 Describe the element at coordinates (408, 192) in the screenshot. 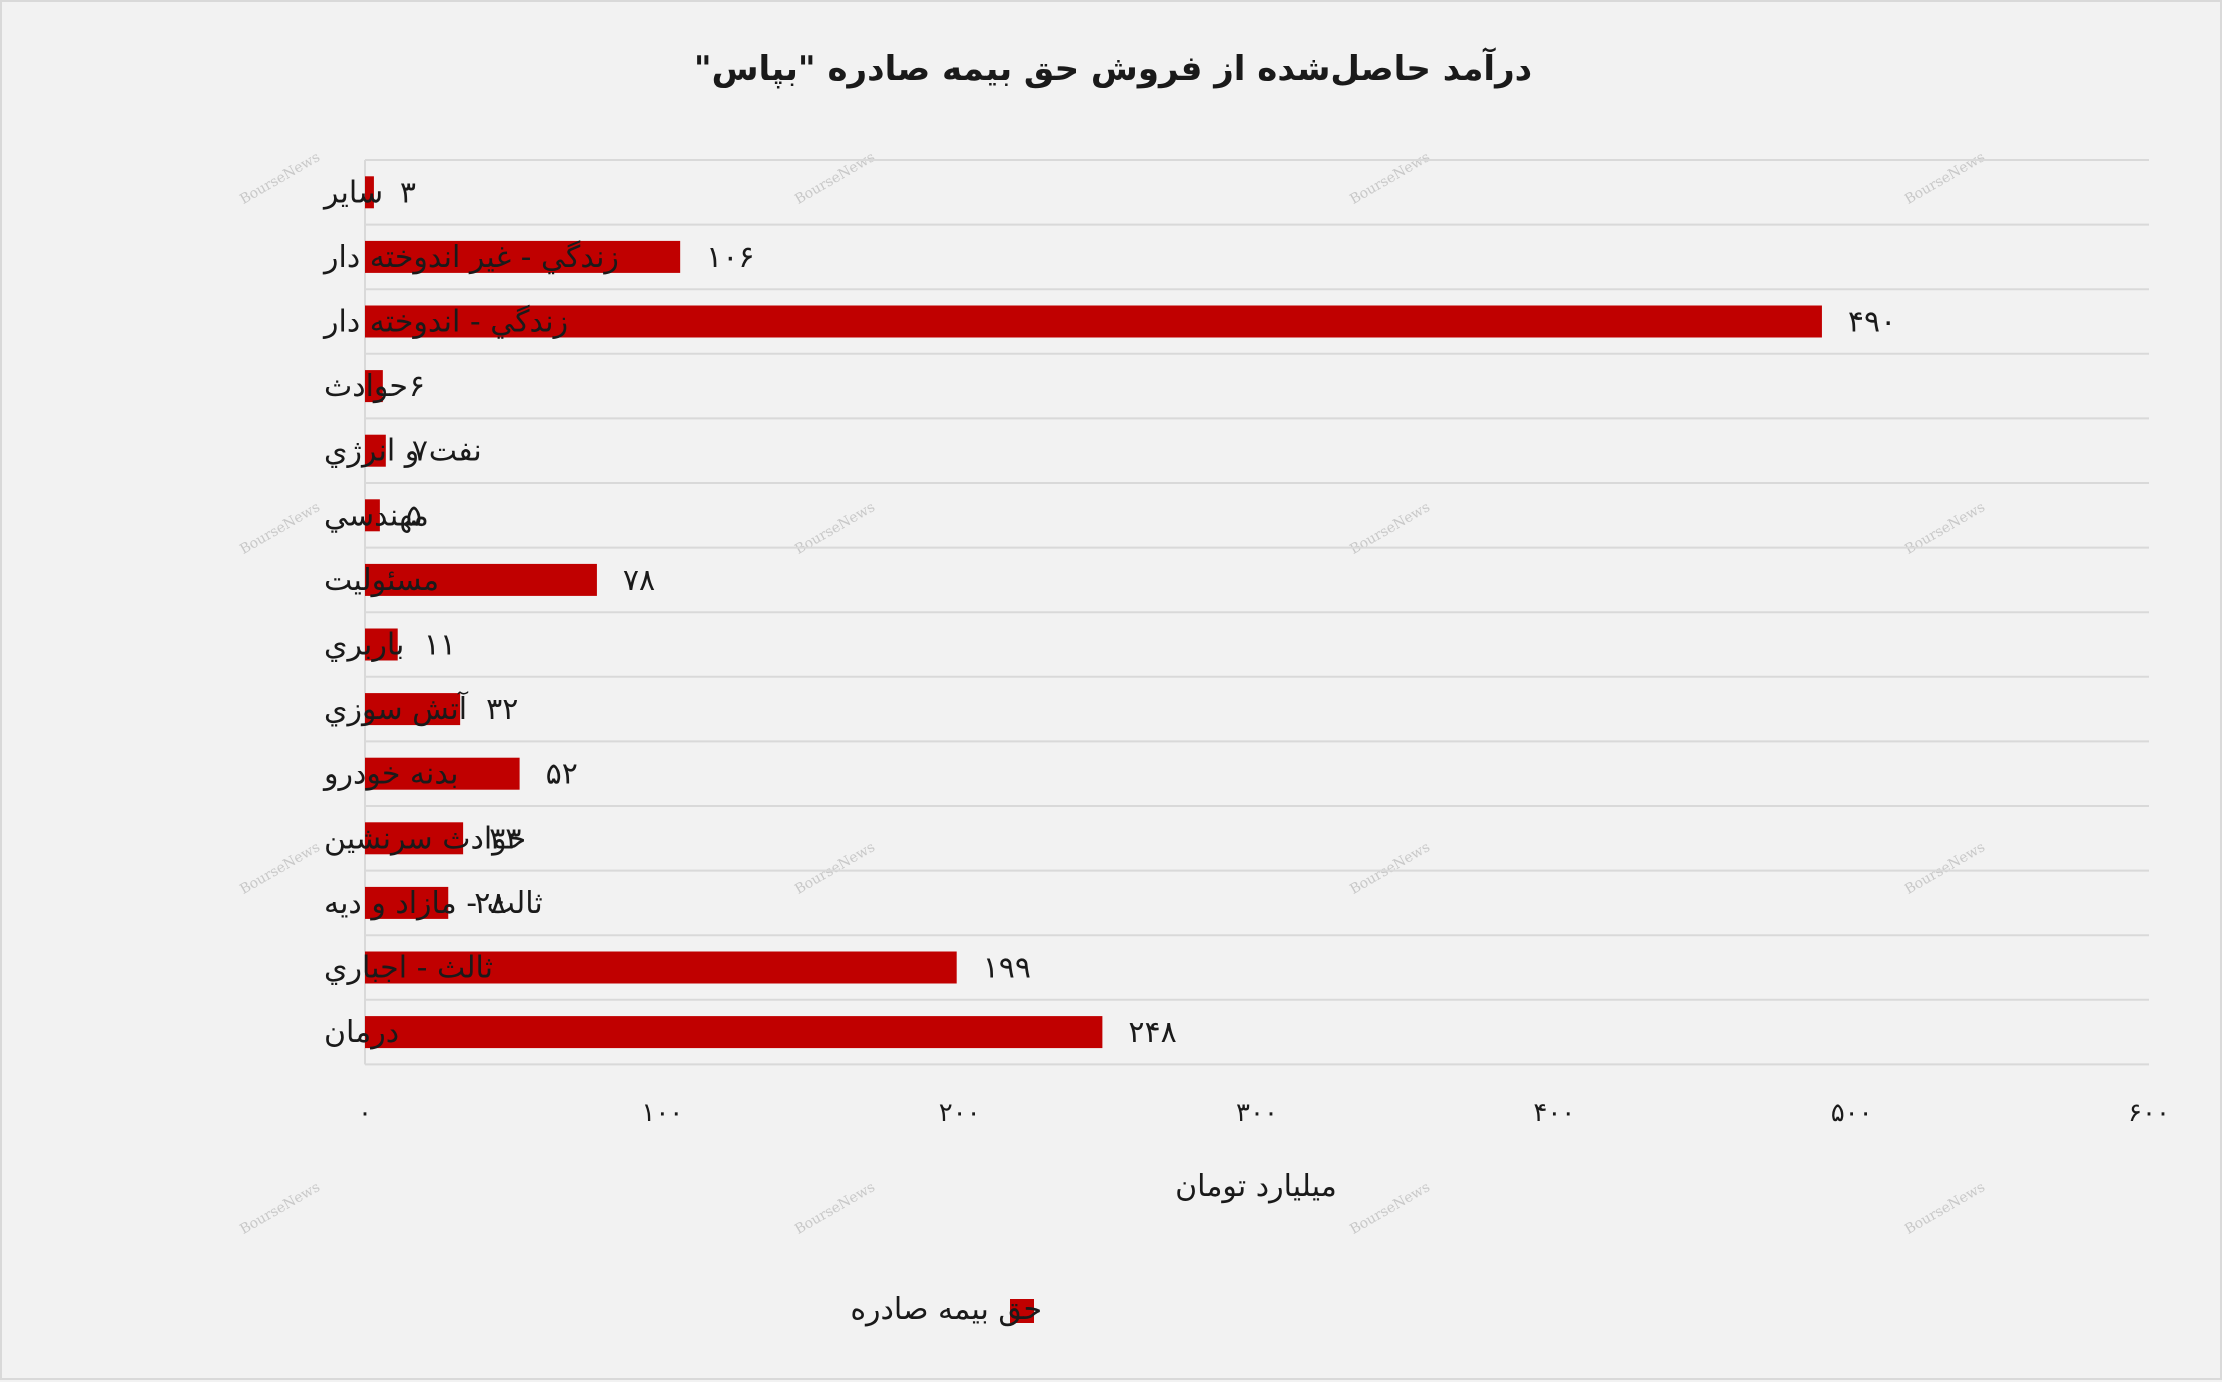

I see `value-label: ۳` at that location.